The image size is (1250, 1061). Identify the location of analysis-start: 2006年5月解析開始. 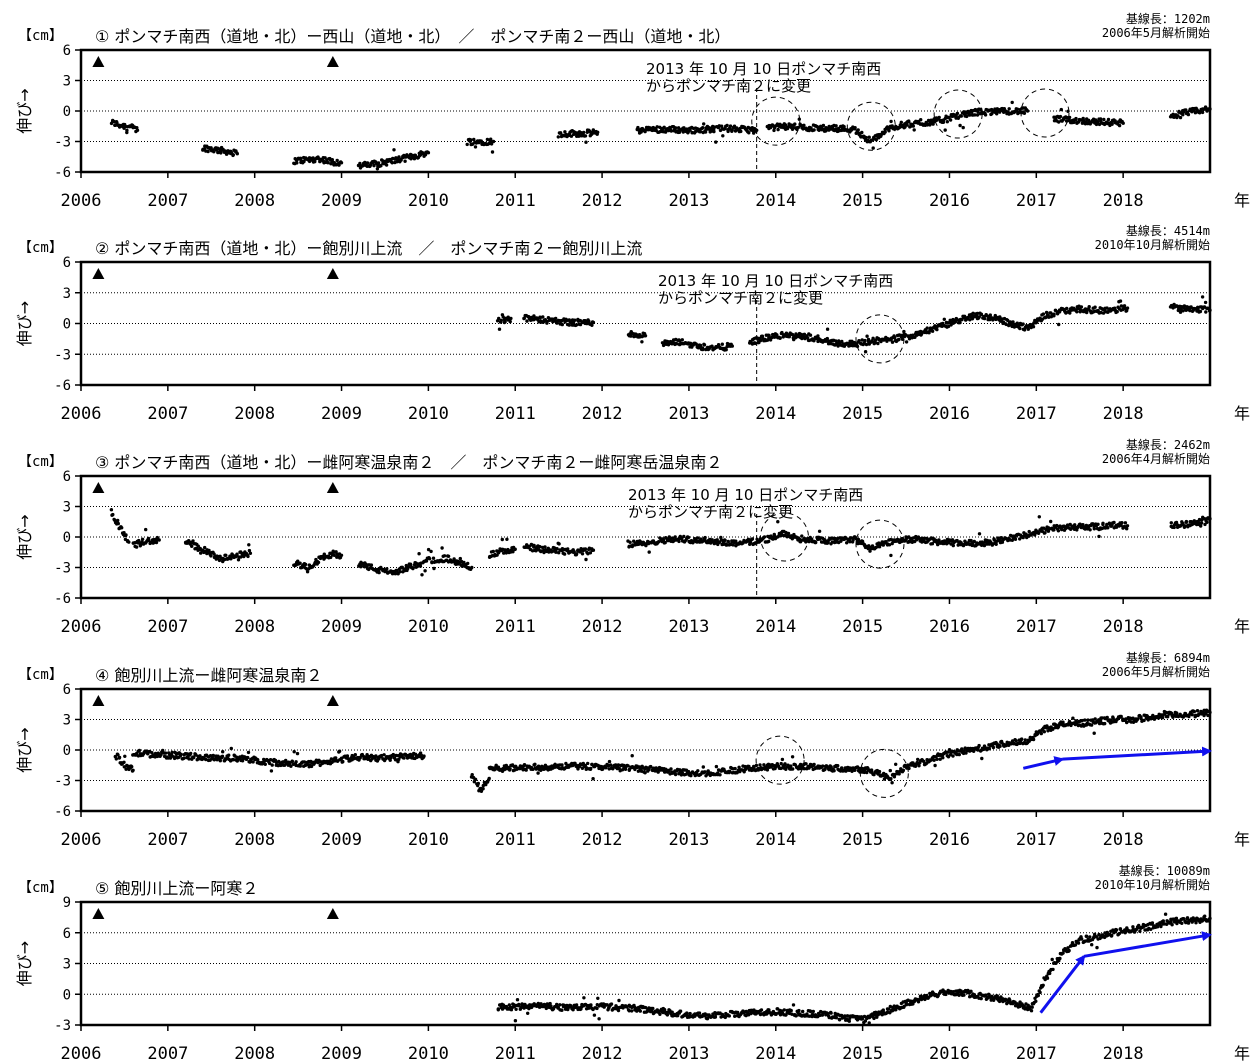
(1156, 33).